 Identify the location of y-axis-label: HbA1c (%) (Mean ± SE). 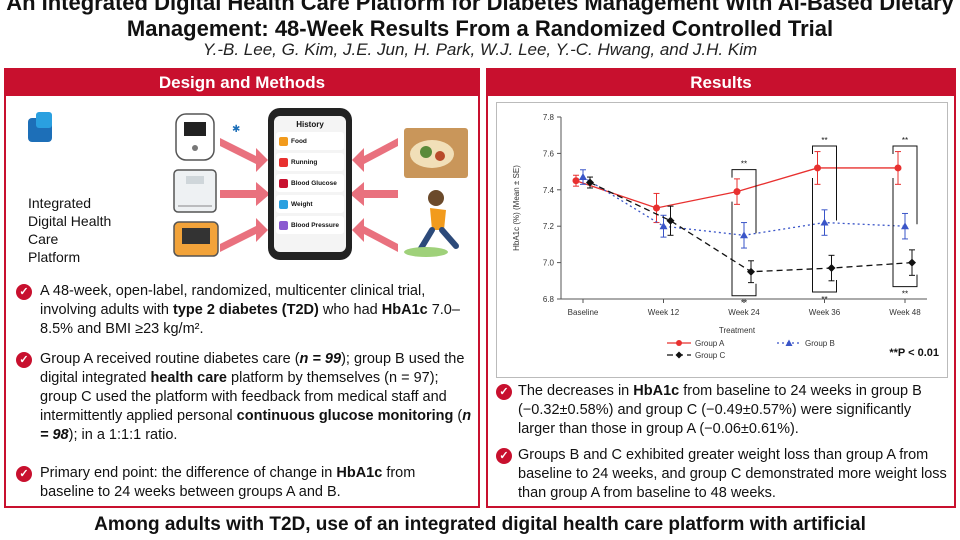
(516, 208).